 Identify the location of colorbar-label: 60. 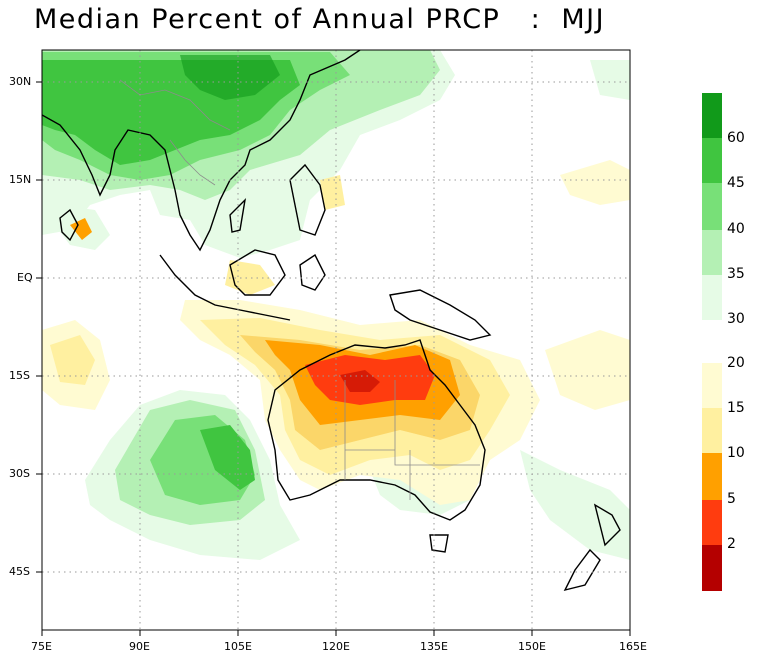
(736, 138).